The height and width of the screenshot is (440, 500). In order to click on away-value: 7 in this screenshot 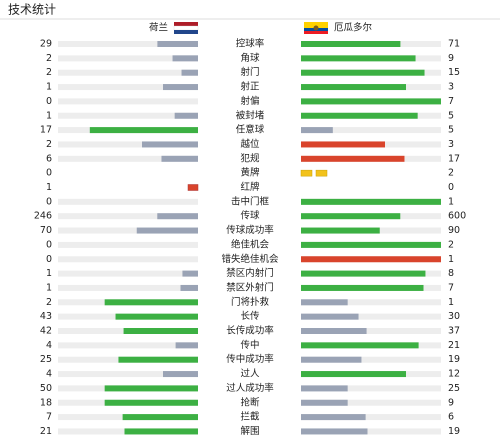, I will do `click(451, 287)`.